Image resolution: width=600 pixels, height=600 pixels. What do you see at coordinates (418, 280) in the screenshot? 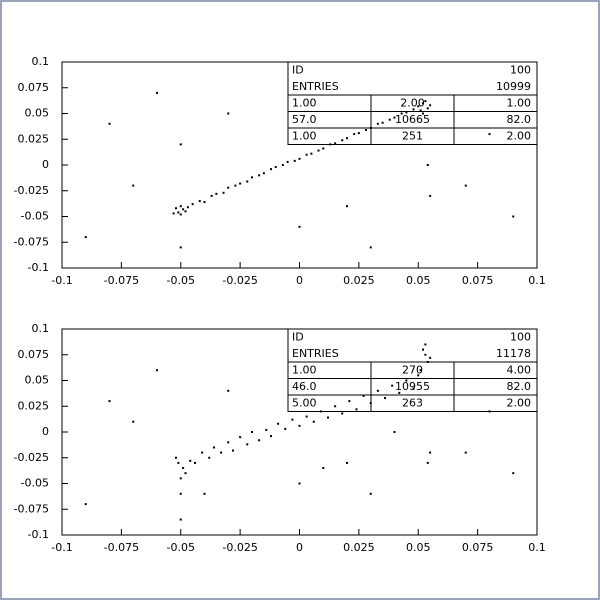
I see `x-tick-label: 0.05` at bounding box center [418, 280].